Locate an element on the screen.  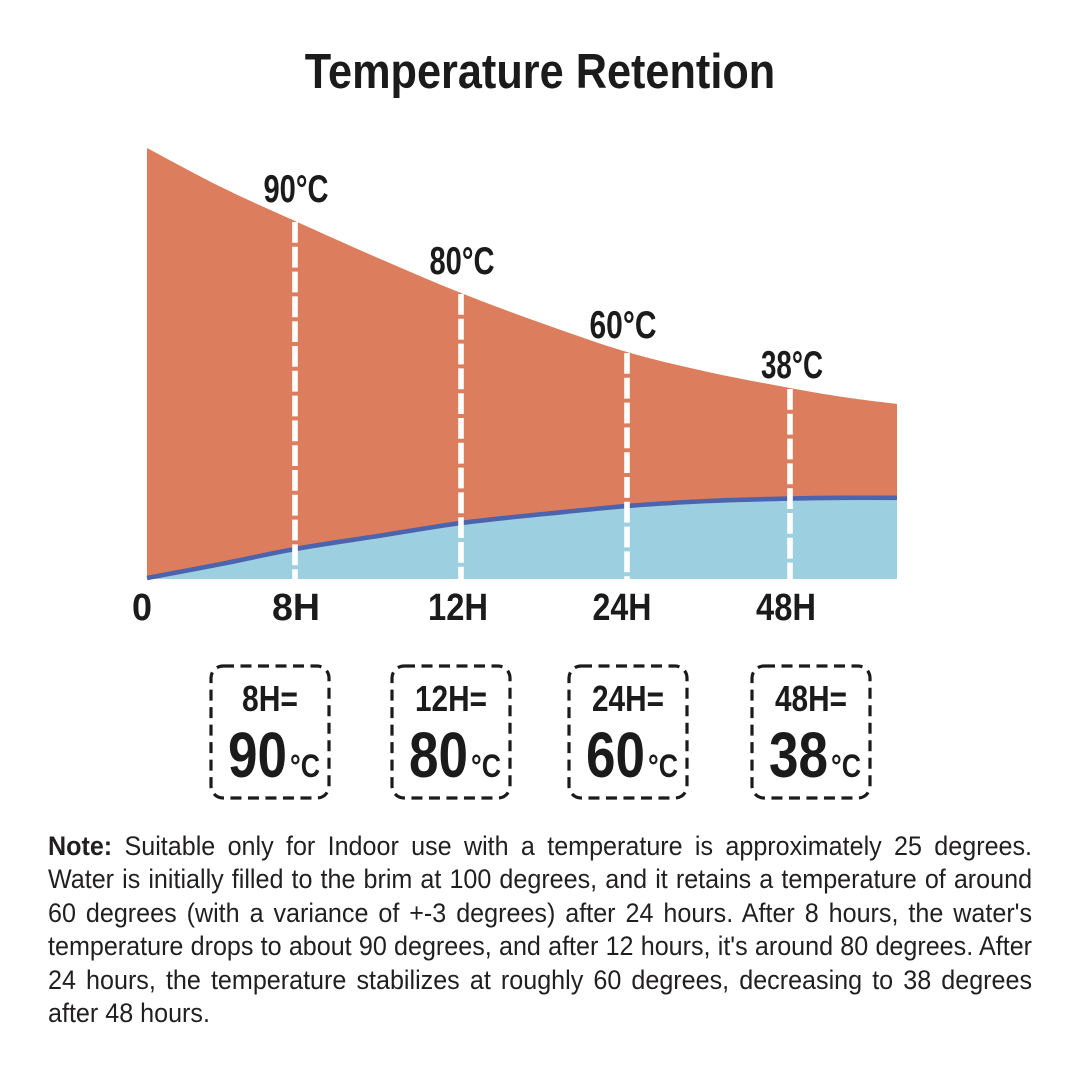
svg-text: 8H is located at coordinates (296, 608).